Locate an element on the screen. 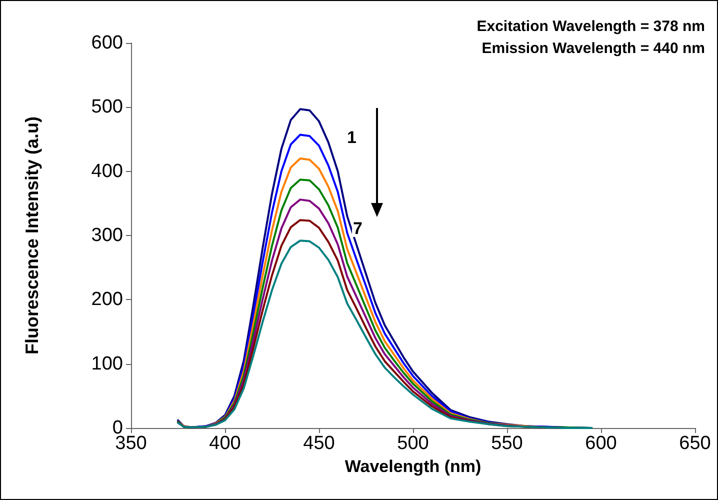  y-tick-label: 200 is located at coordinates (107, 299).